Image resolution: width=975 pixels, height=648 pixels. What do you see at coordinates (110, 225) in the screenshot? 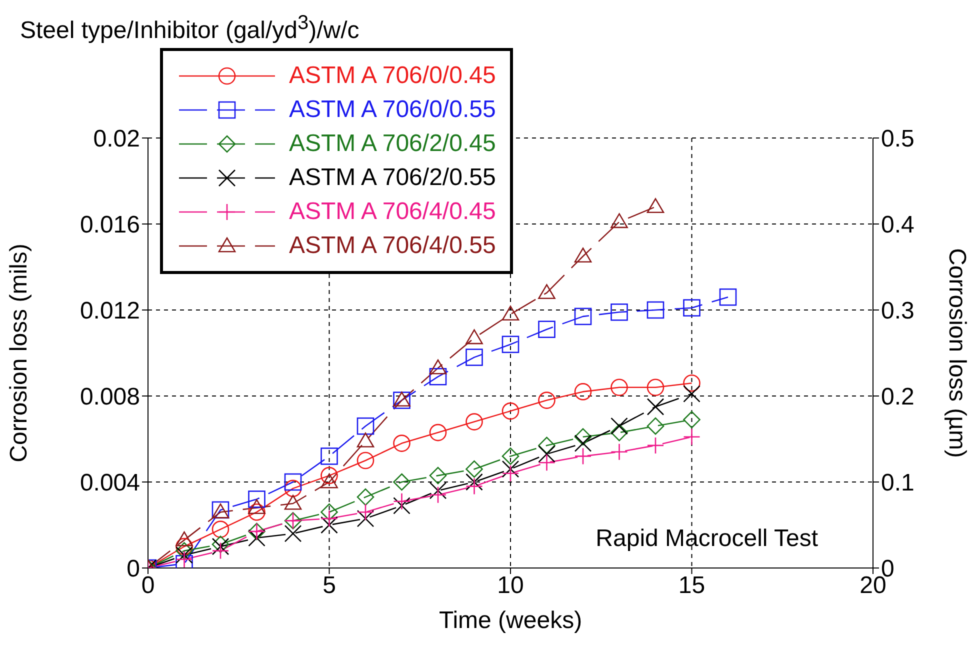
I see `y-tick-label: 0.016` at bounding box center [110, 225].